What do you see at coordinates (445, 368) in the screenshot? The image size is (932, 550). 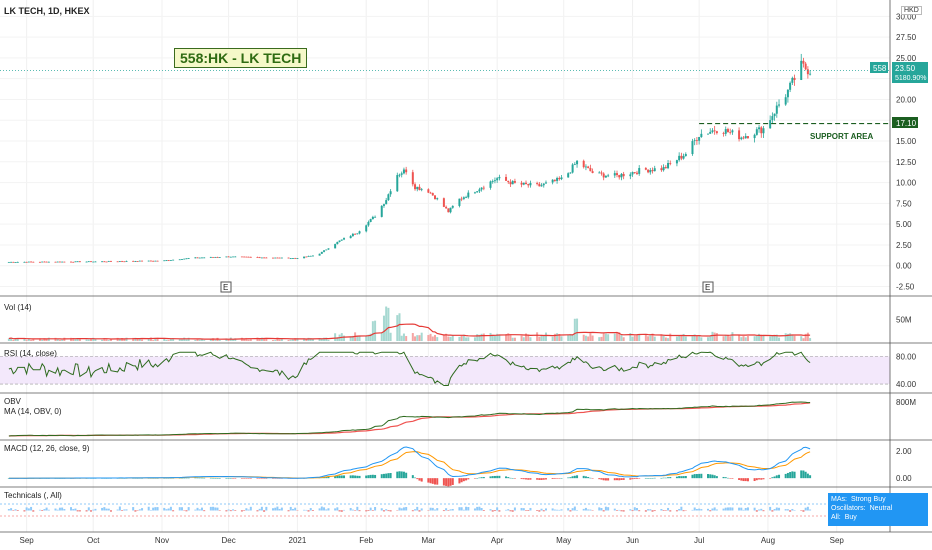 I see `rsi-pane` at bounding box center [445, 368].